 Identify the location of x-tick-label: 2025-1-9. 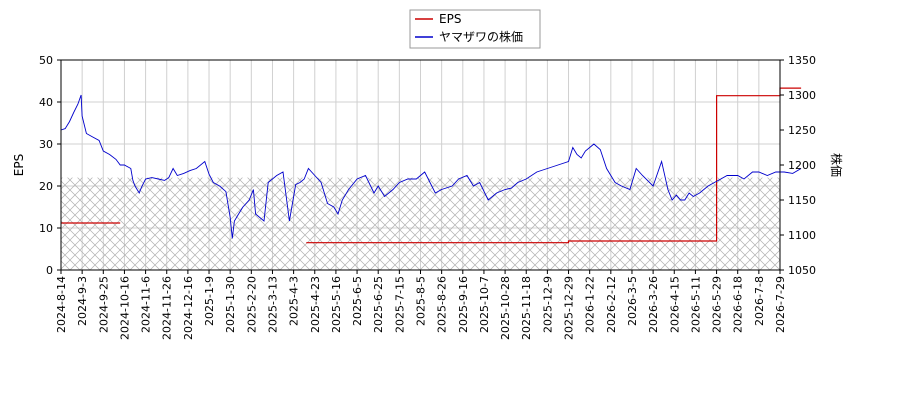
(209, 301).